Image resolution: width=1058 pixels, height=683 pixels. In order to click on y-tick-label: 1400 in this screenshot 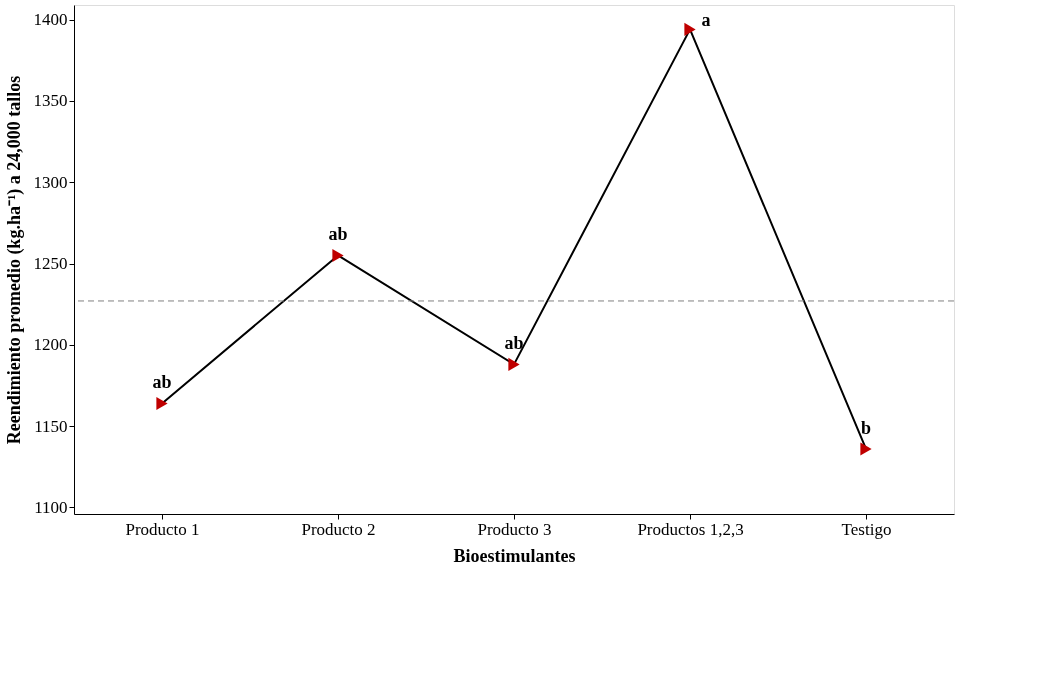, I will do `click(50, 20)`.